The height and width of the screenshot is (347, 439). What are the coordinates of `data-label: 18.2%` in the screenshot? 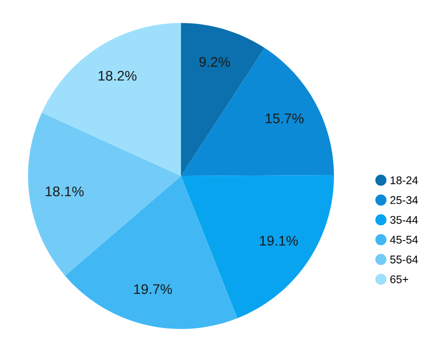 It's located at (117, 75).